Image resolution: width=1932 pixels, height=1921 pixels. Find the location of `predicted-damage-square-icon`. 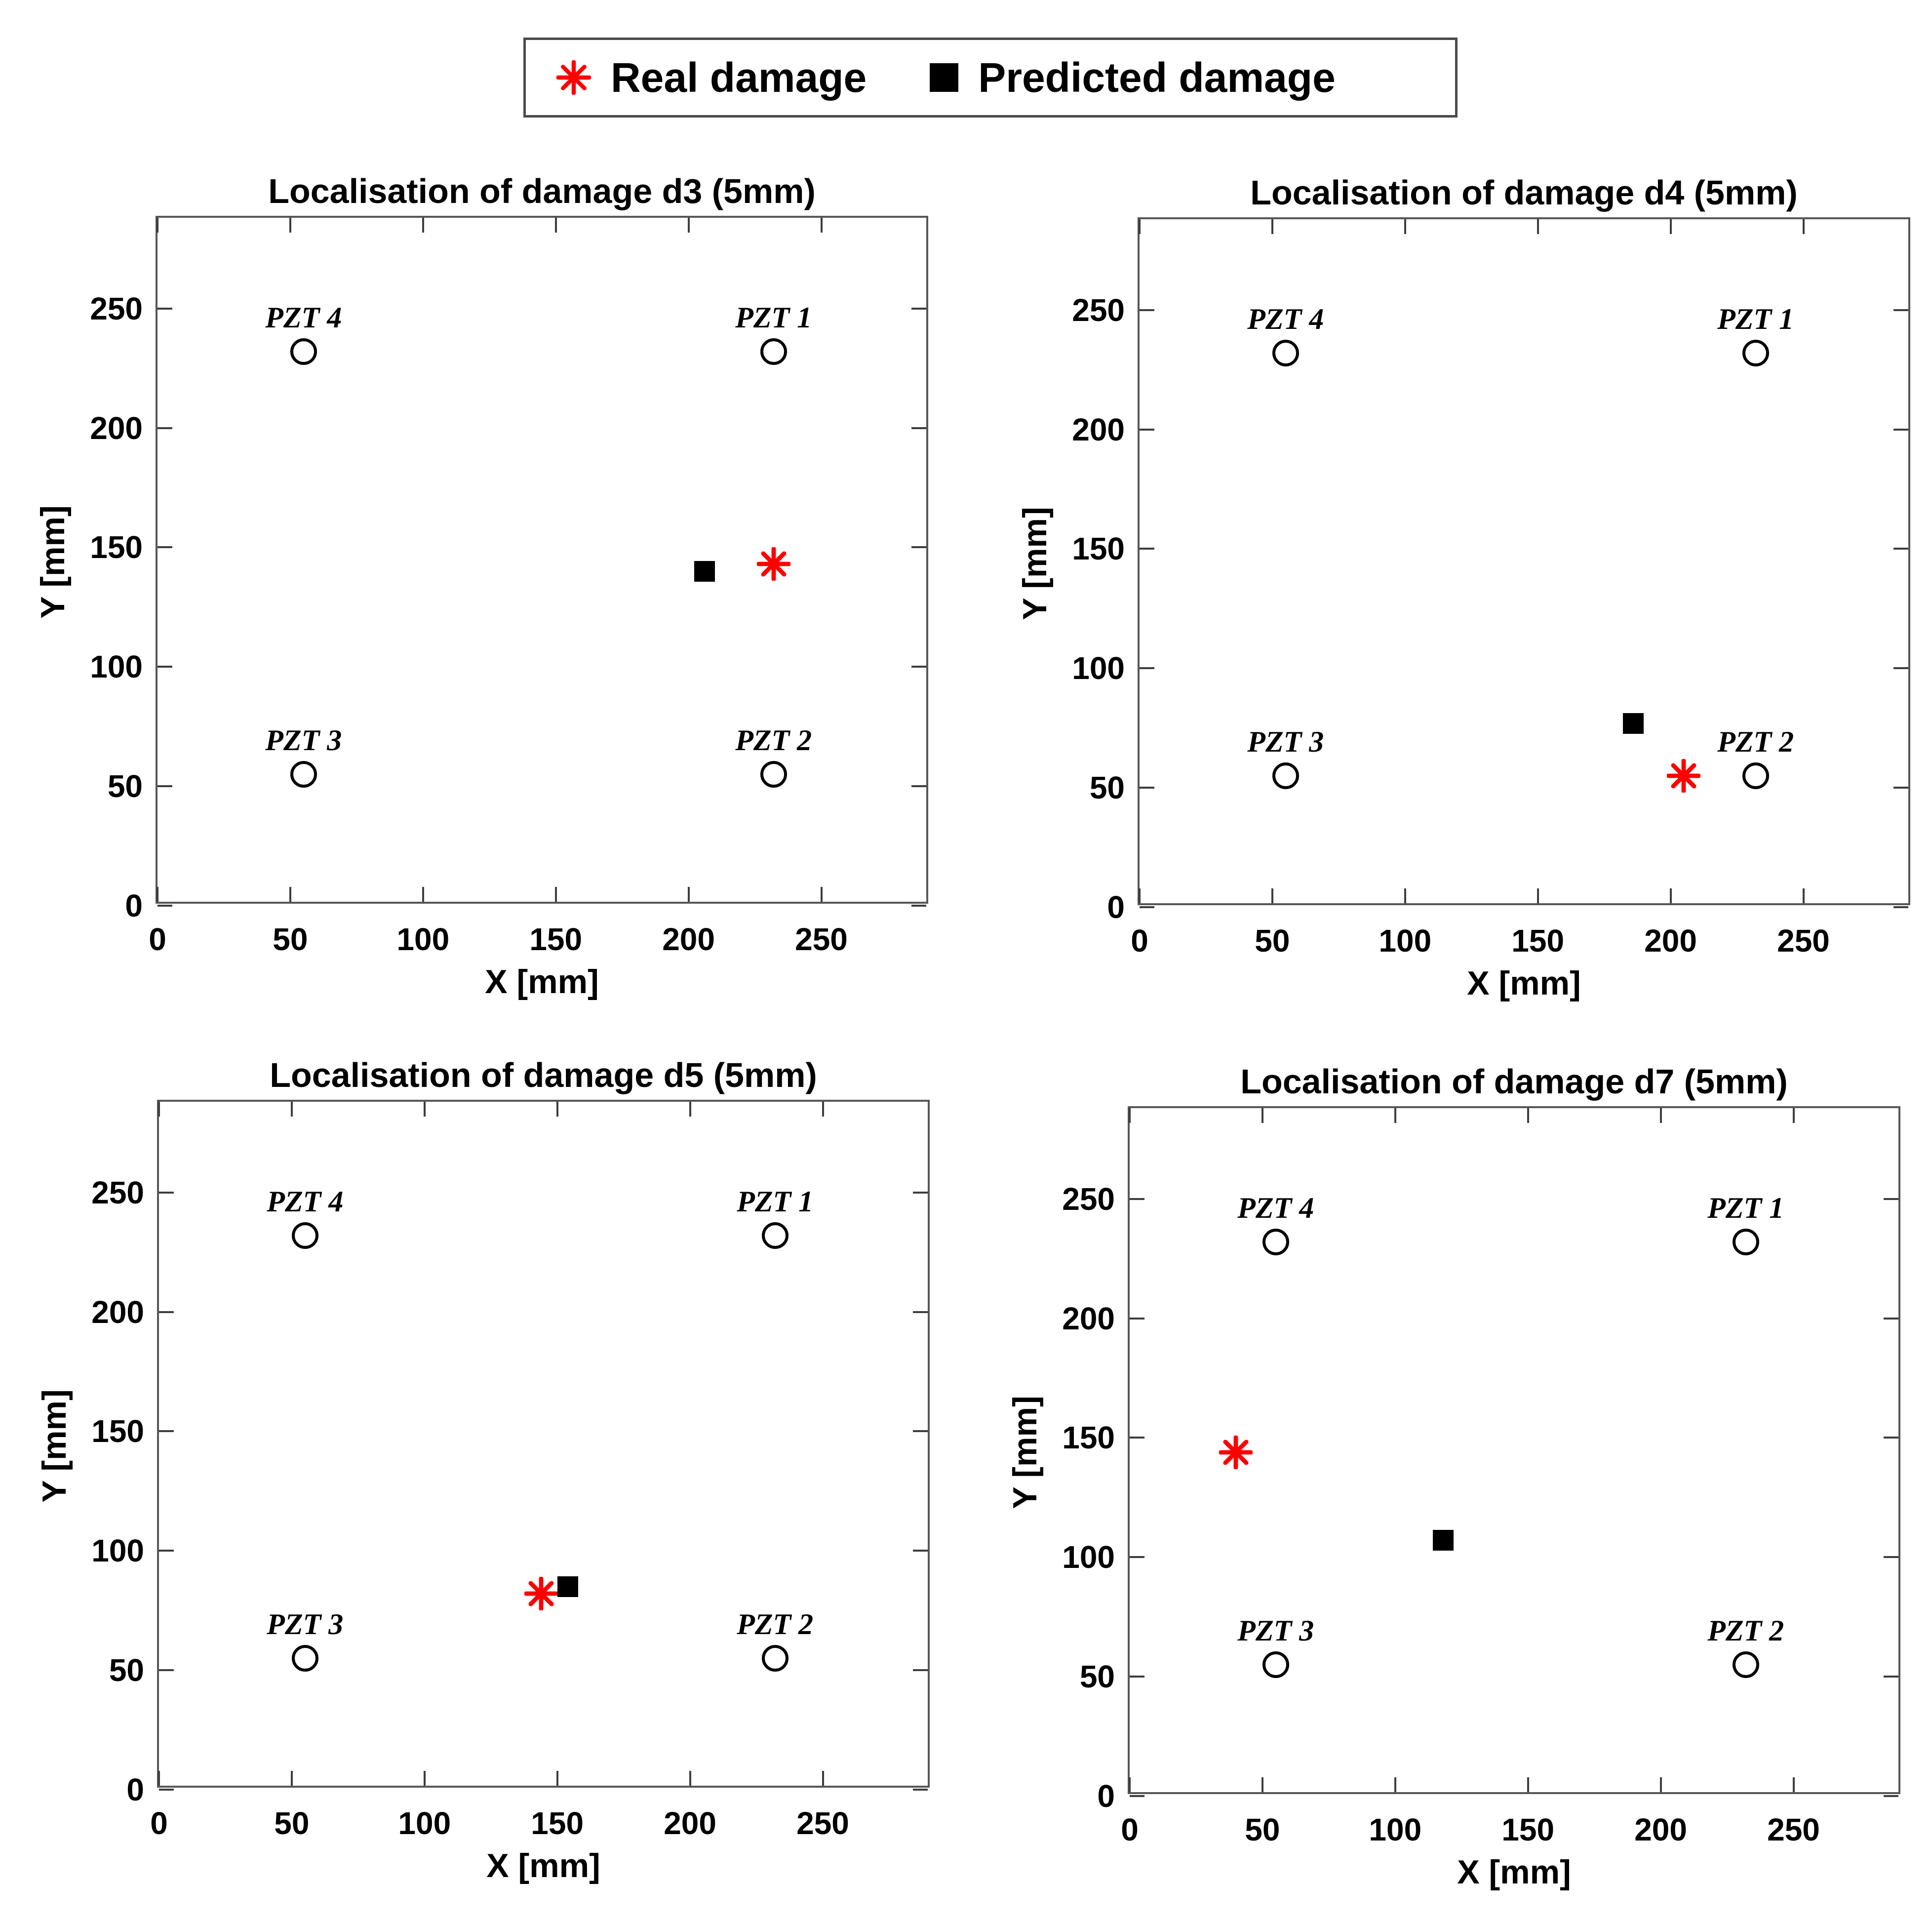

predicted-damage-square-icon is located at coordinates (944, 77).